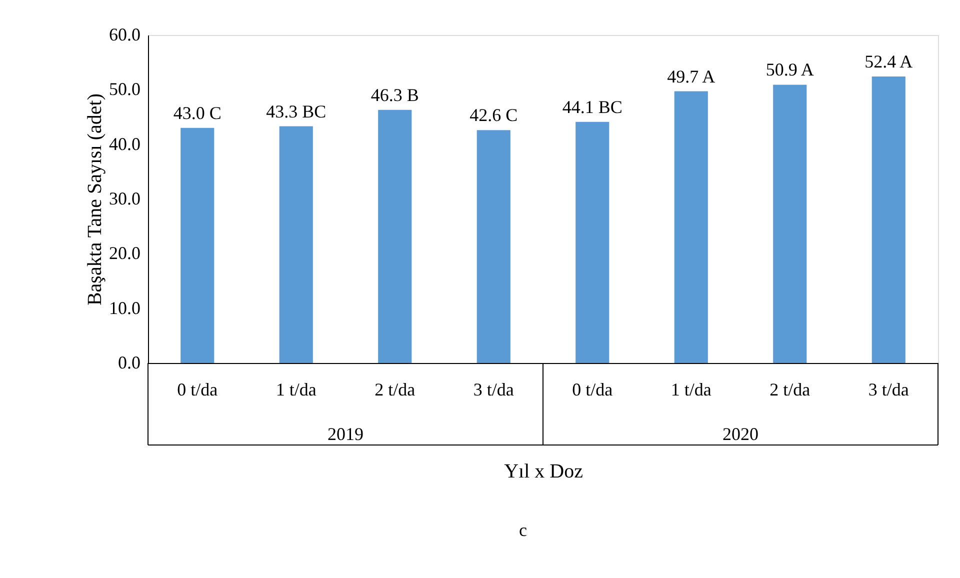  I want to click on data-label: 42.6 C, so click(494, 115).